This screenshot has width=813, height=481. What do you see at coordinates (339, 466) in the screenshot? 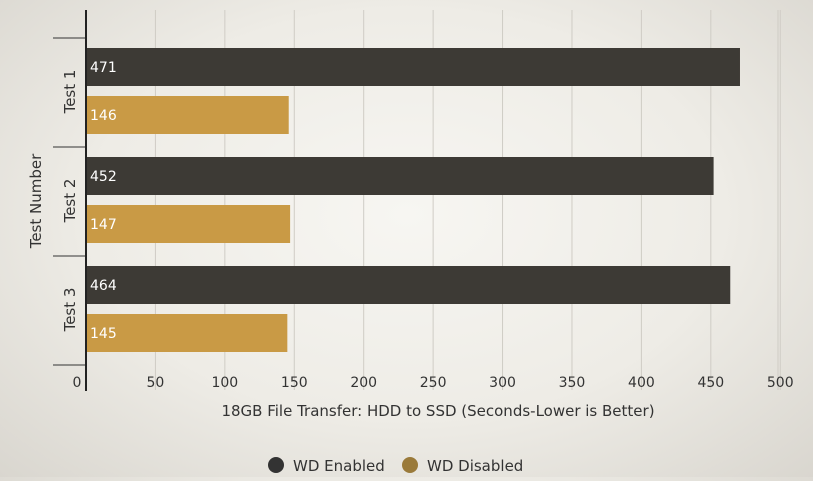
I see `legend-label: WD Enabled` at bounding box center [339, 466].